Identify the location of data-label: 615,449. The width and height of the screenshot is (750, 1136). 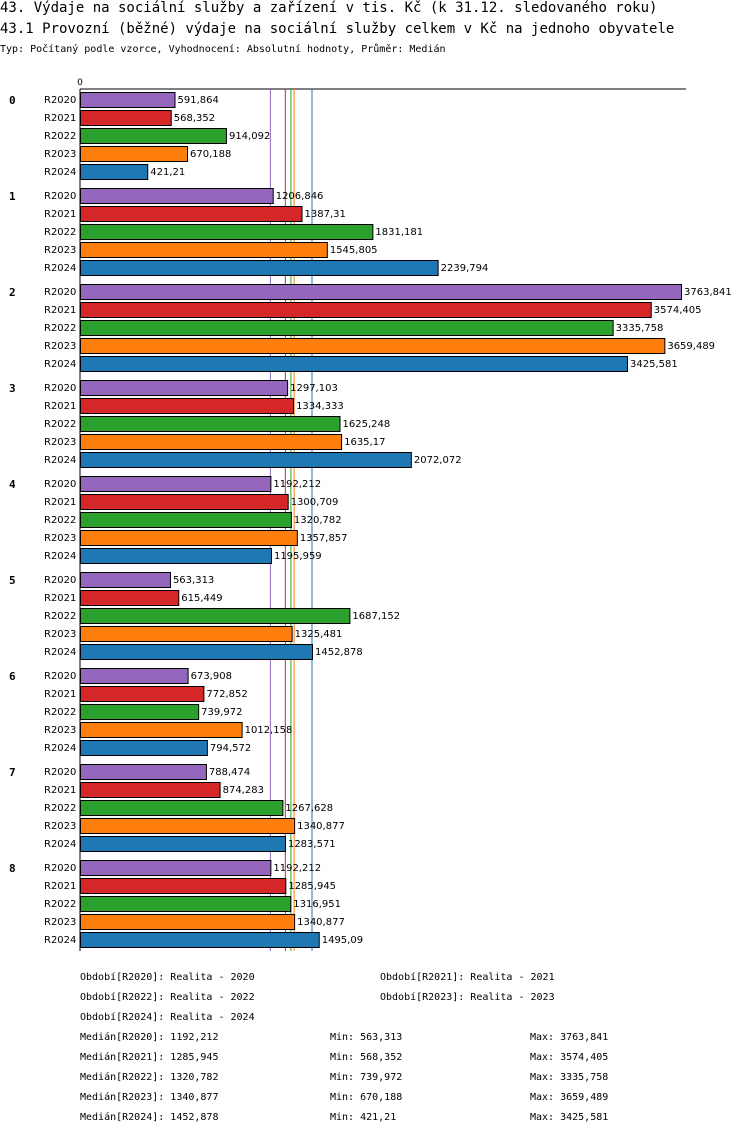
(201, 598).